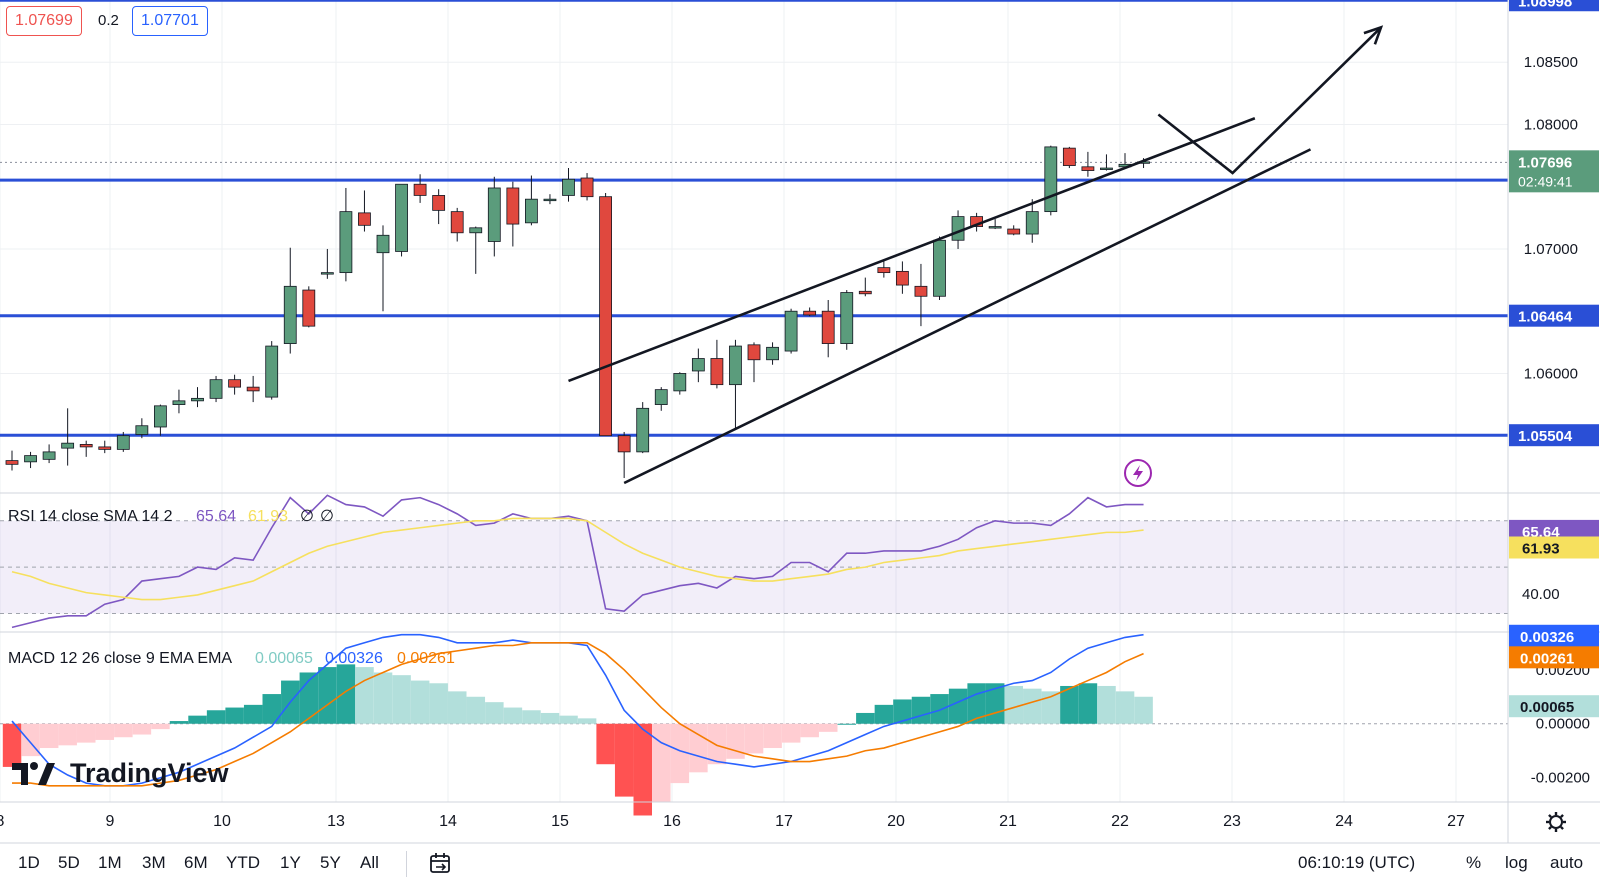 This screenshot has width=1600, height=886. I want to click on bid-price-button: 1.07699, so click(44, 21).